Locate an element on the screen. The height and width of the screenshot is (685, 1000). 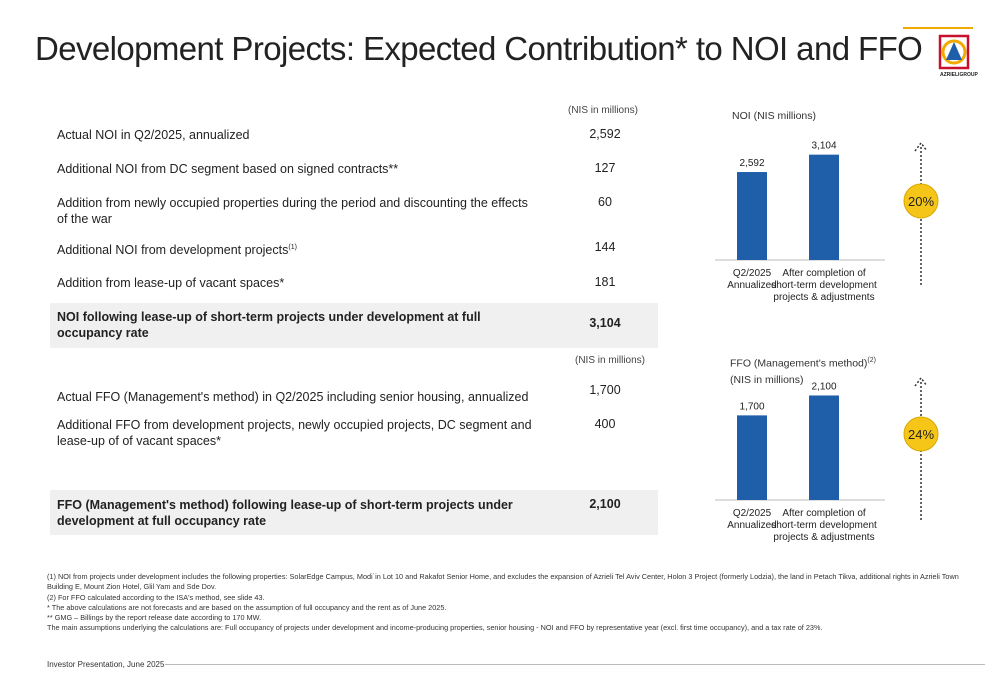
logo-accent-line is located at coordinates (938, 28).